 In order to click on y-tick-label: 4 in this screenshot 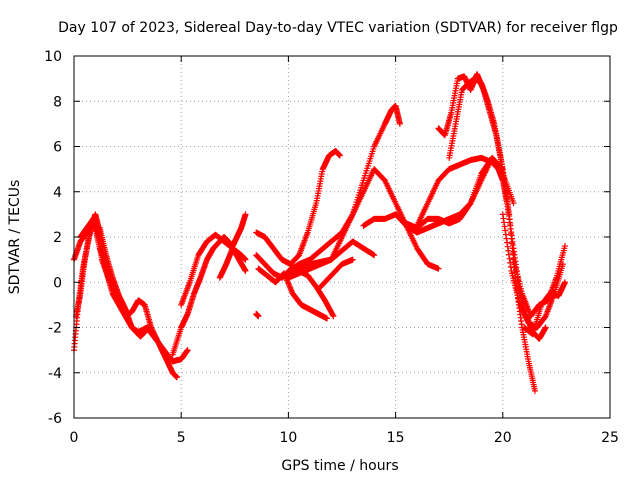, I will do `click(57, 193)`.